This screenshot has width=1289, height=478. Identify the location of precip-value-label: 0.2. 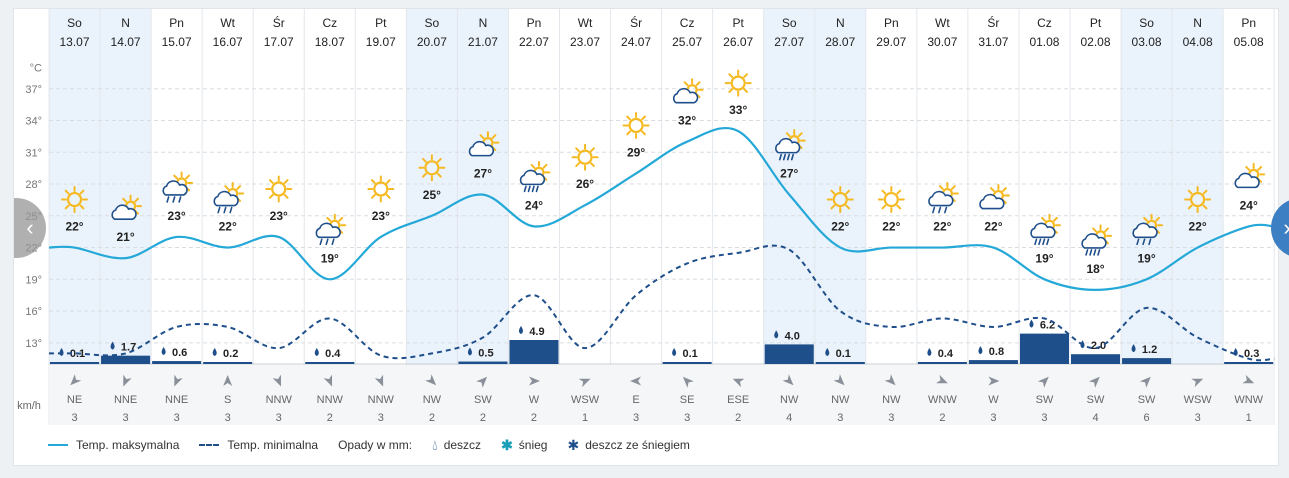
(230, 354).